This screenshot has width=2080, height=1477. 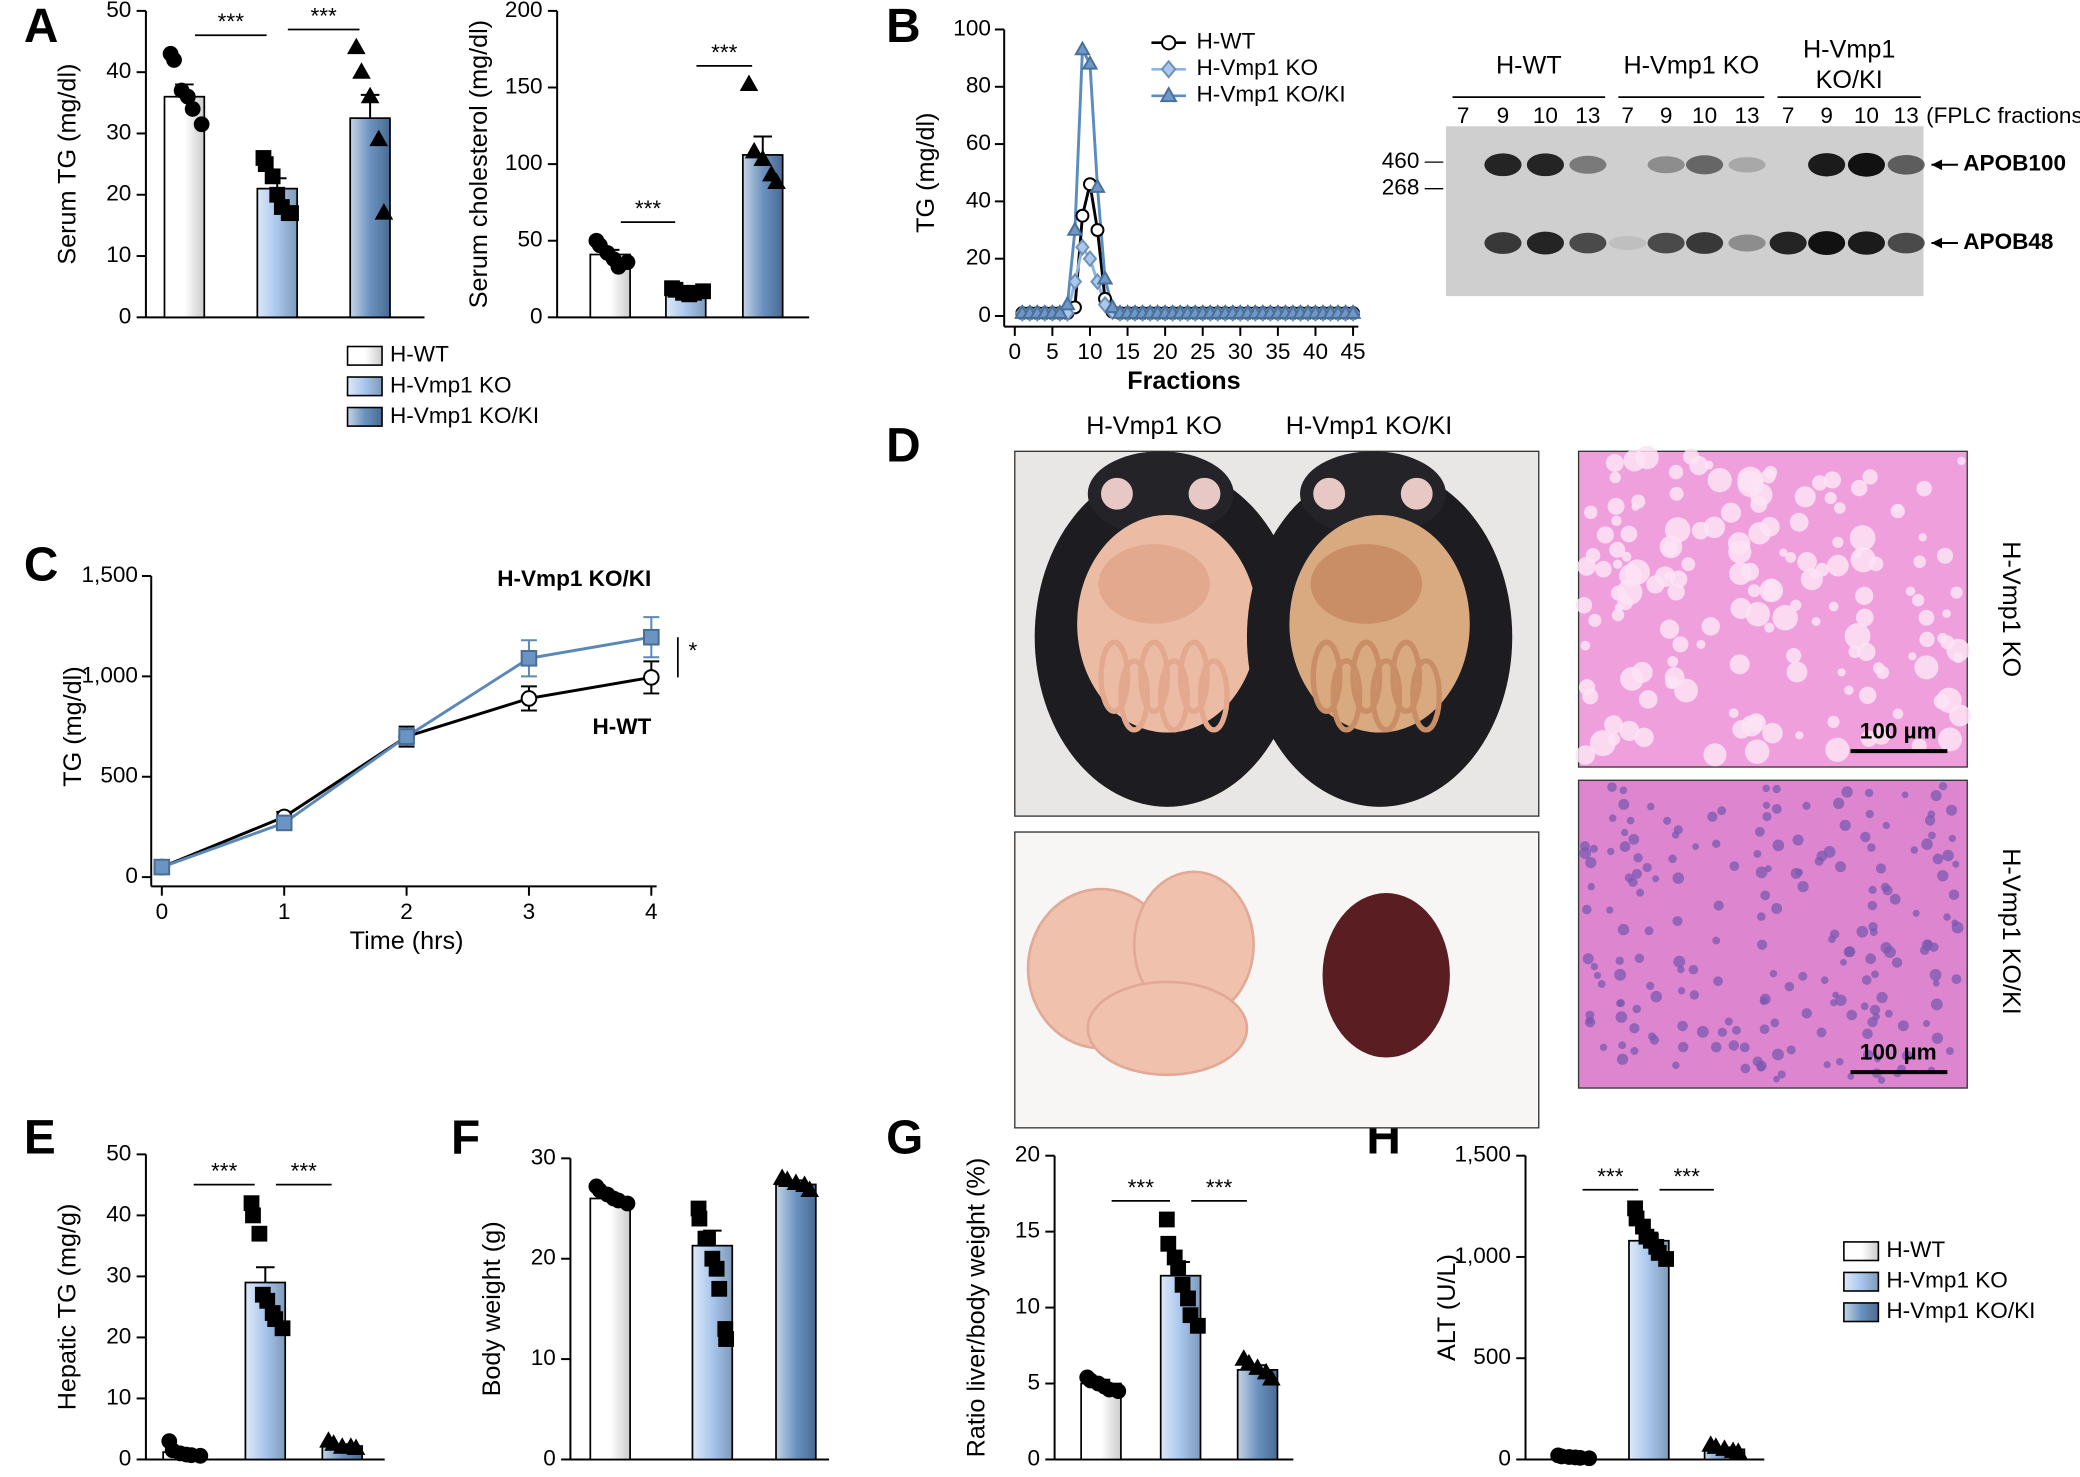 What do you see at coordinates (610, 1329) in the screenshot?
I see `bar` at bounding box center [610, 1329].